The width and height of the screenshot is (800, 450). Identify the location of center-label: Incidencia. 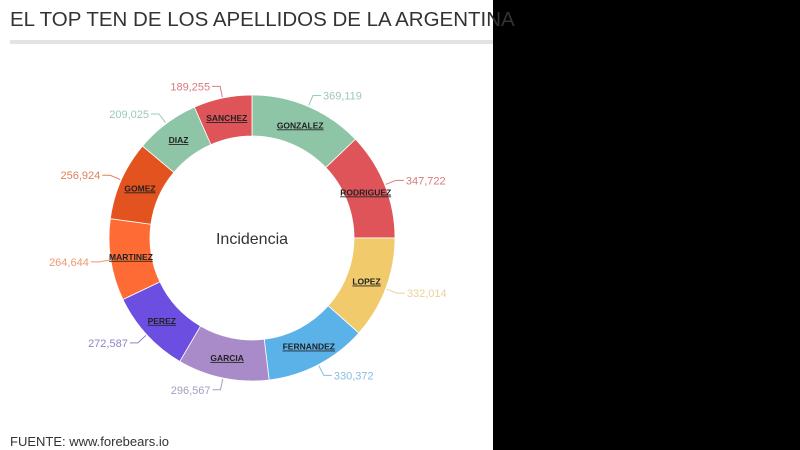
(252, 239).